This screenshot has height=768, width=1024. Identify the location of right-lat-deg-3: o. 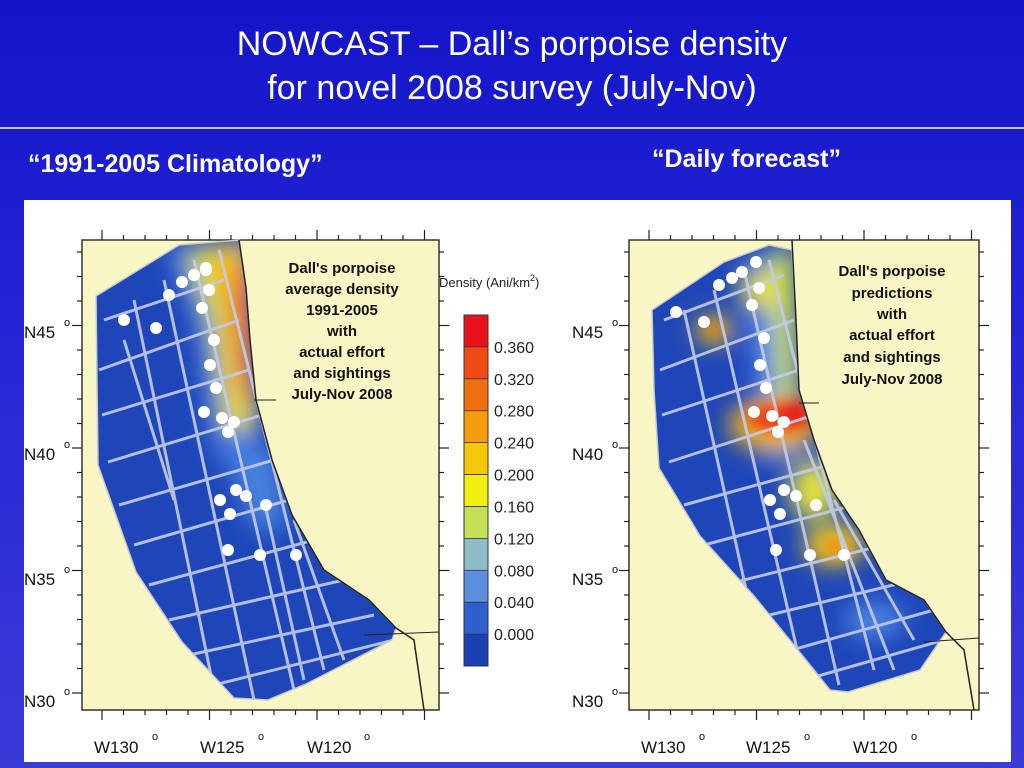
(615, 570).